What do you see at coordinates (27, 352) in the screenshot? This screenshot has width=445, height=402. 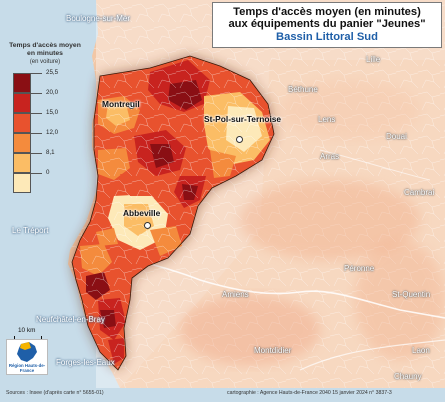 I see `france-icon` at bounding box center [27, 352].